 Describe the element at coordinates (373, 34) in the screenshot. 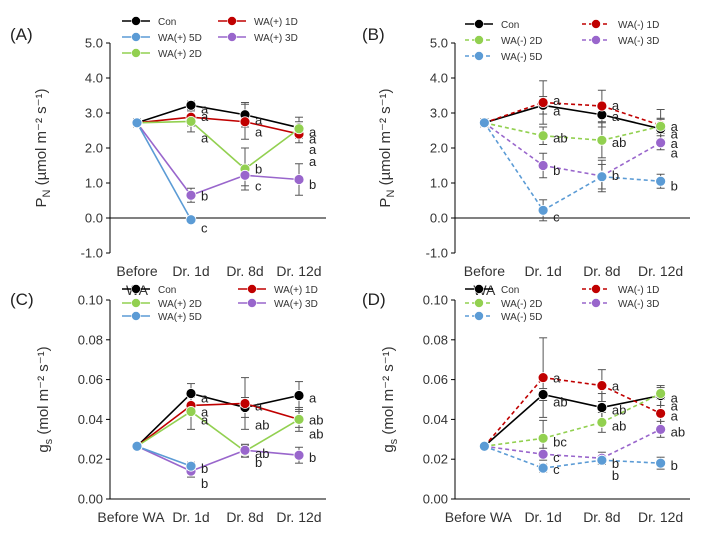

I see `panel-label: (B)` at that location.